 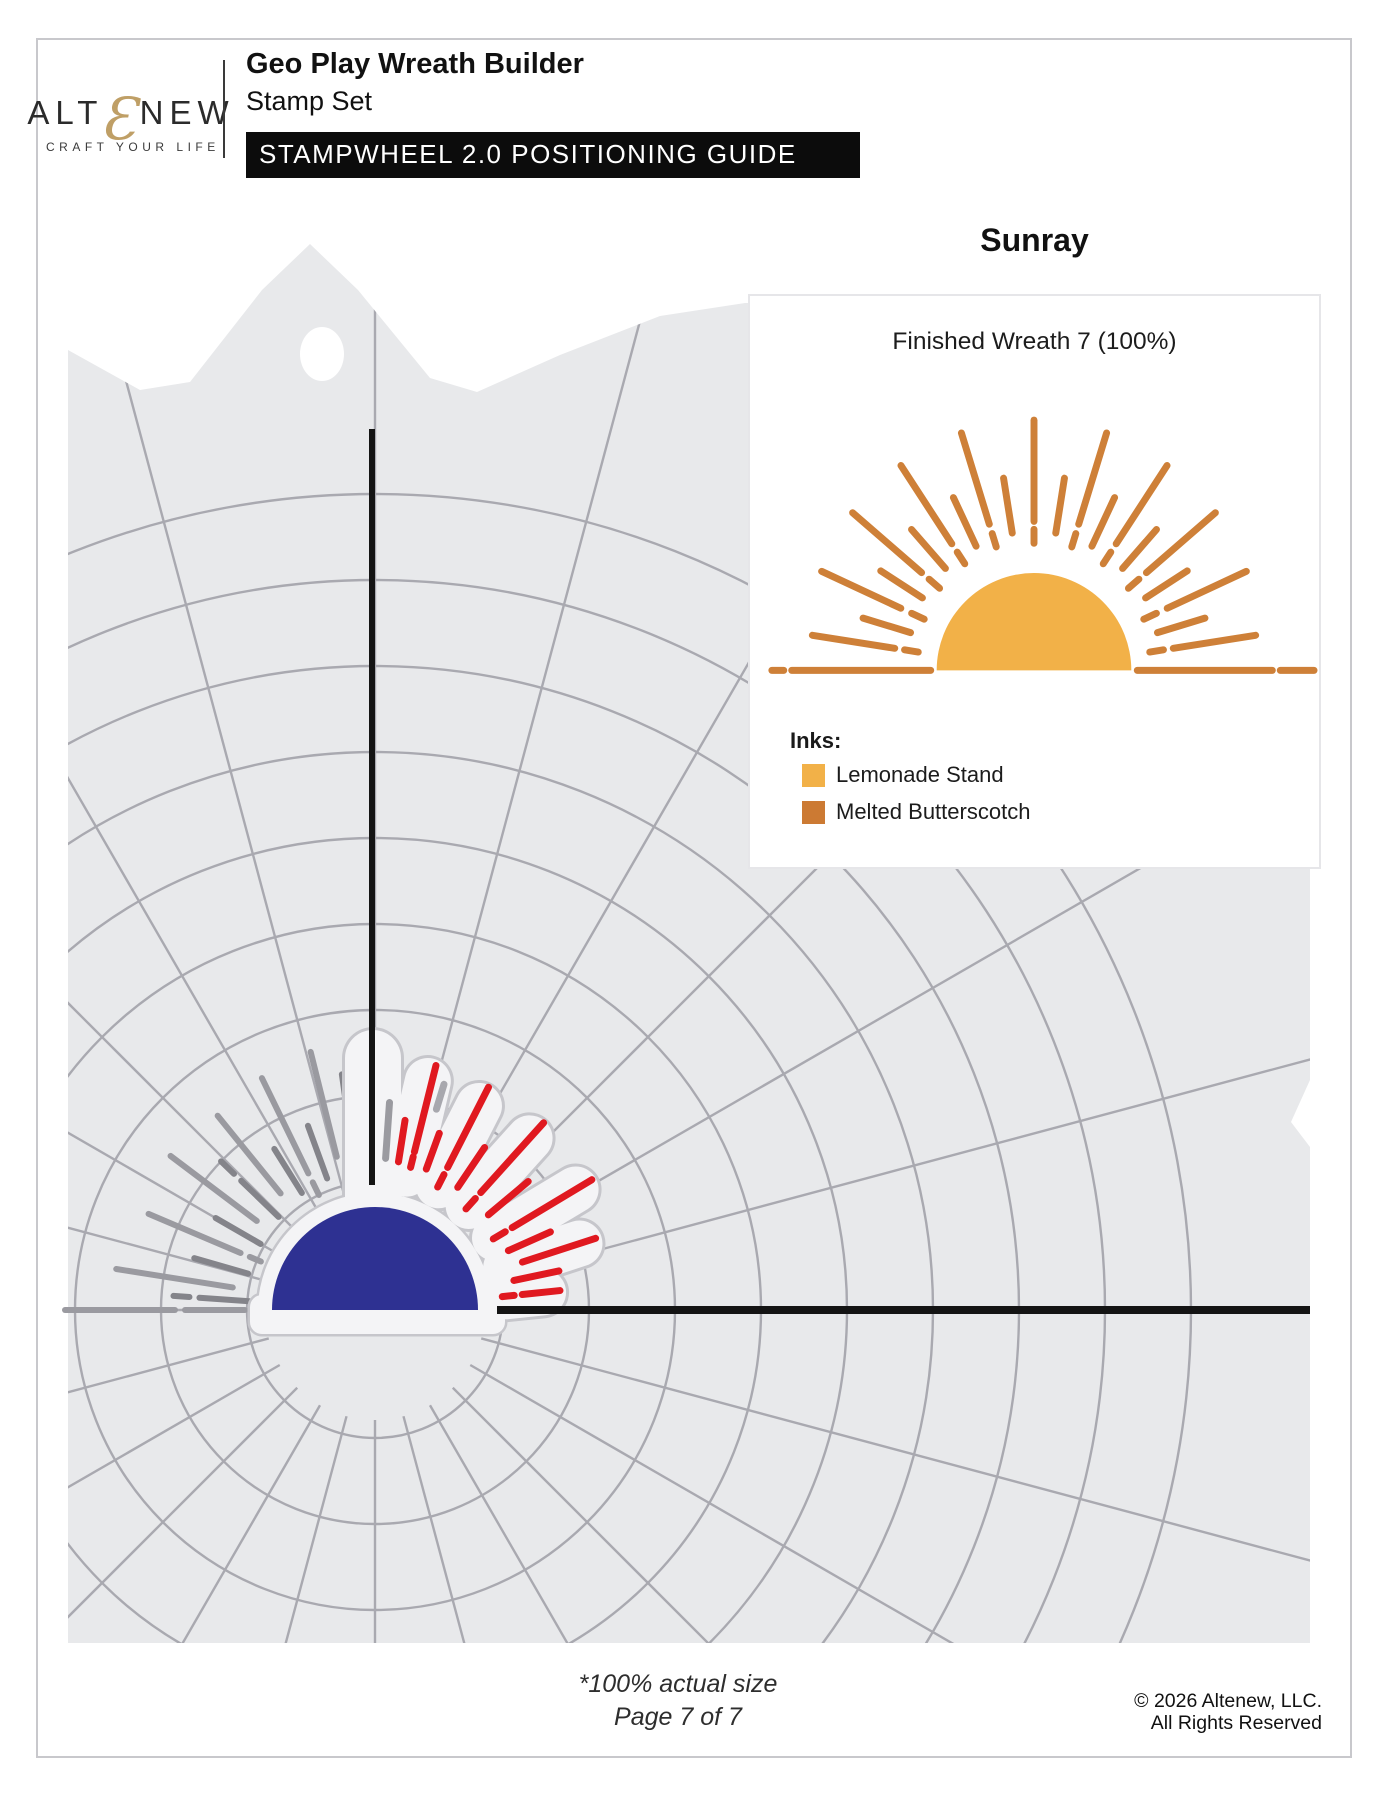 I want to click on actual-size-note: *100% actual size, so click(x=678, y=1684).